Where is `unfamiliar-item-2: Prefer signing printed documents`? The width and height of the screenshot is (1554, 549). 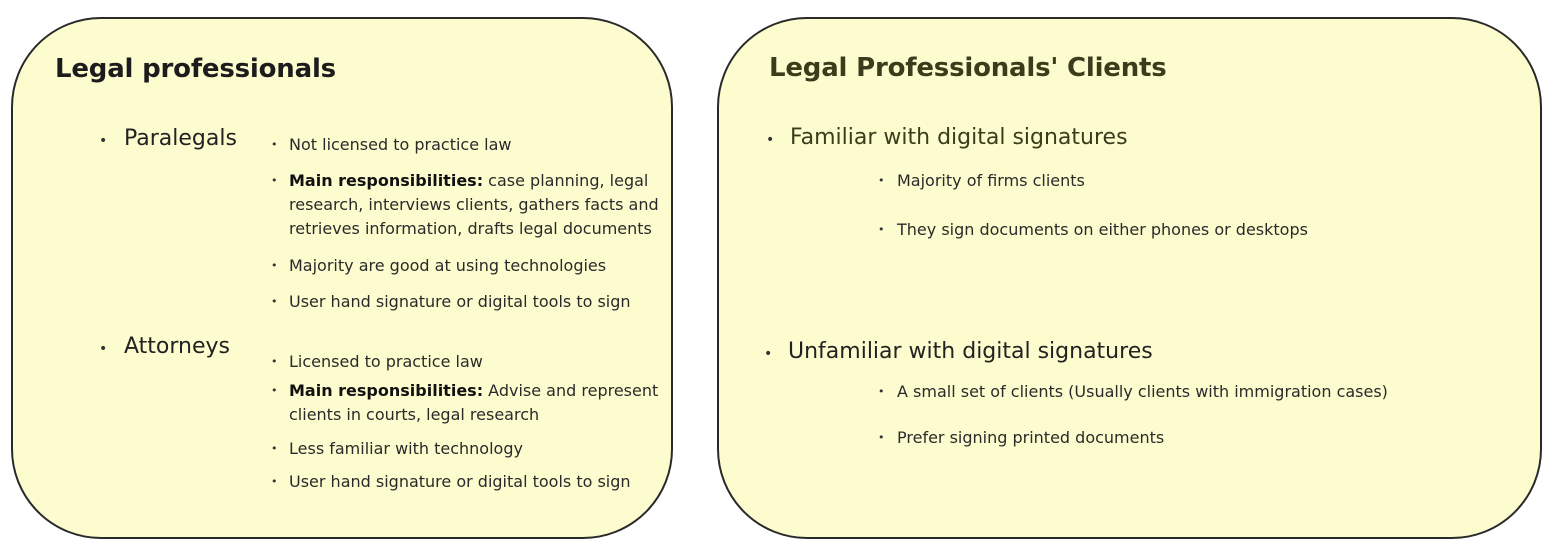
unfamiliar-item-2: Prefer signing printed documents is located at coordinates (1031, 437).